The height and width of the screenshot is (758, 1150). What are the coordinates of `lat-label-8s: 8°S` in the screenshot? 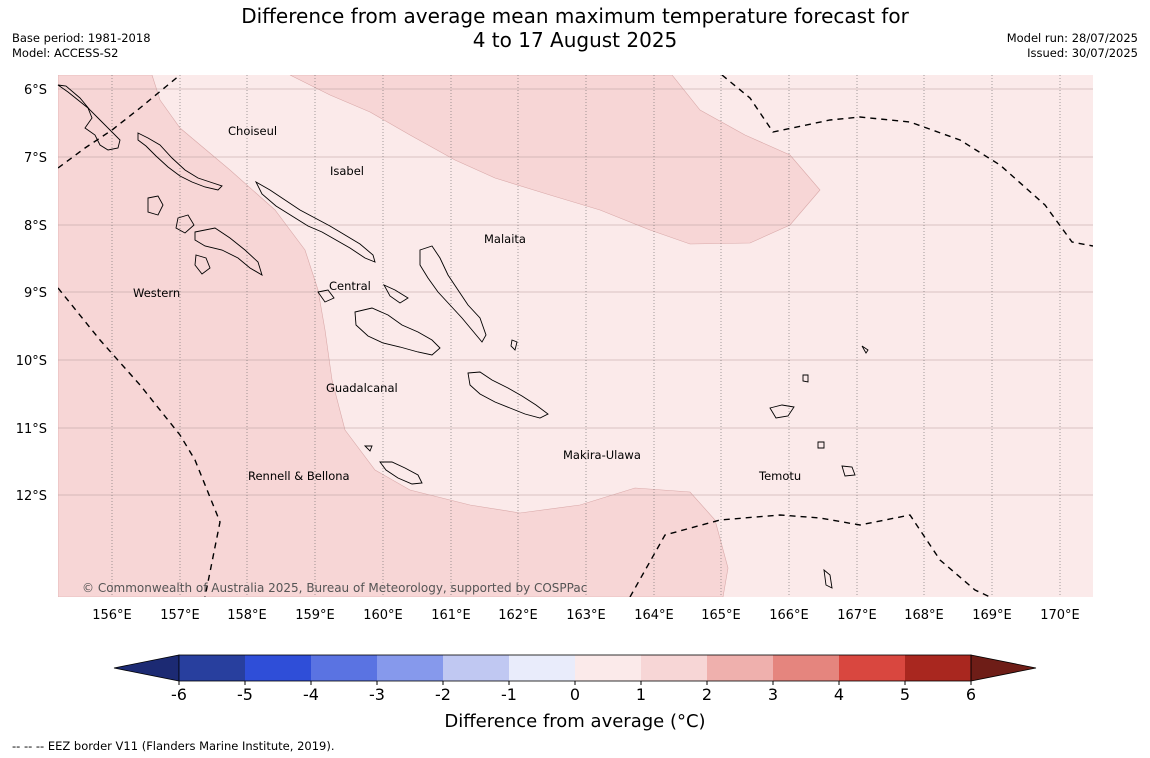 It's located at (35, 226).